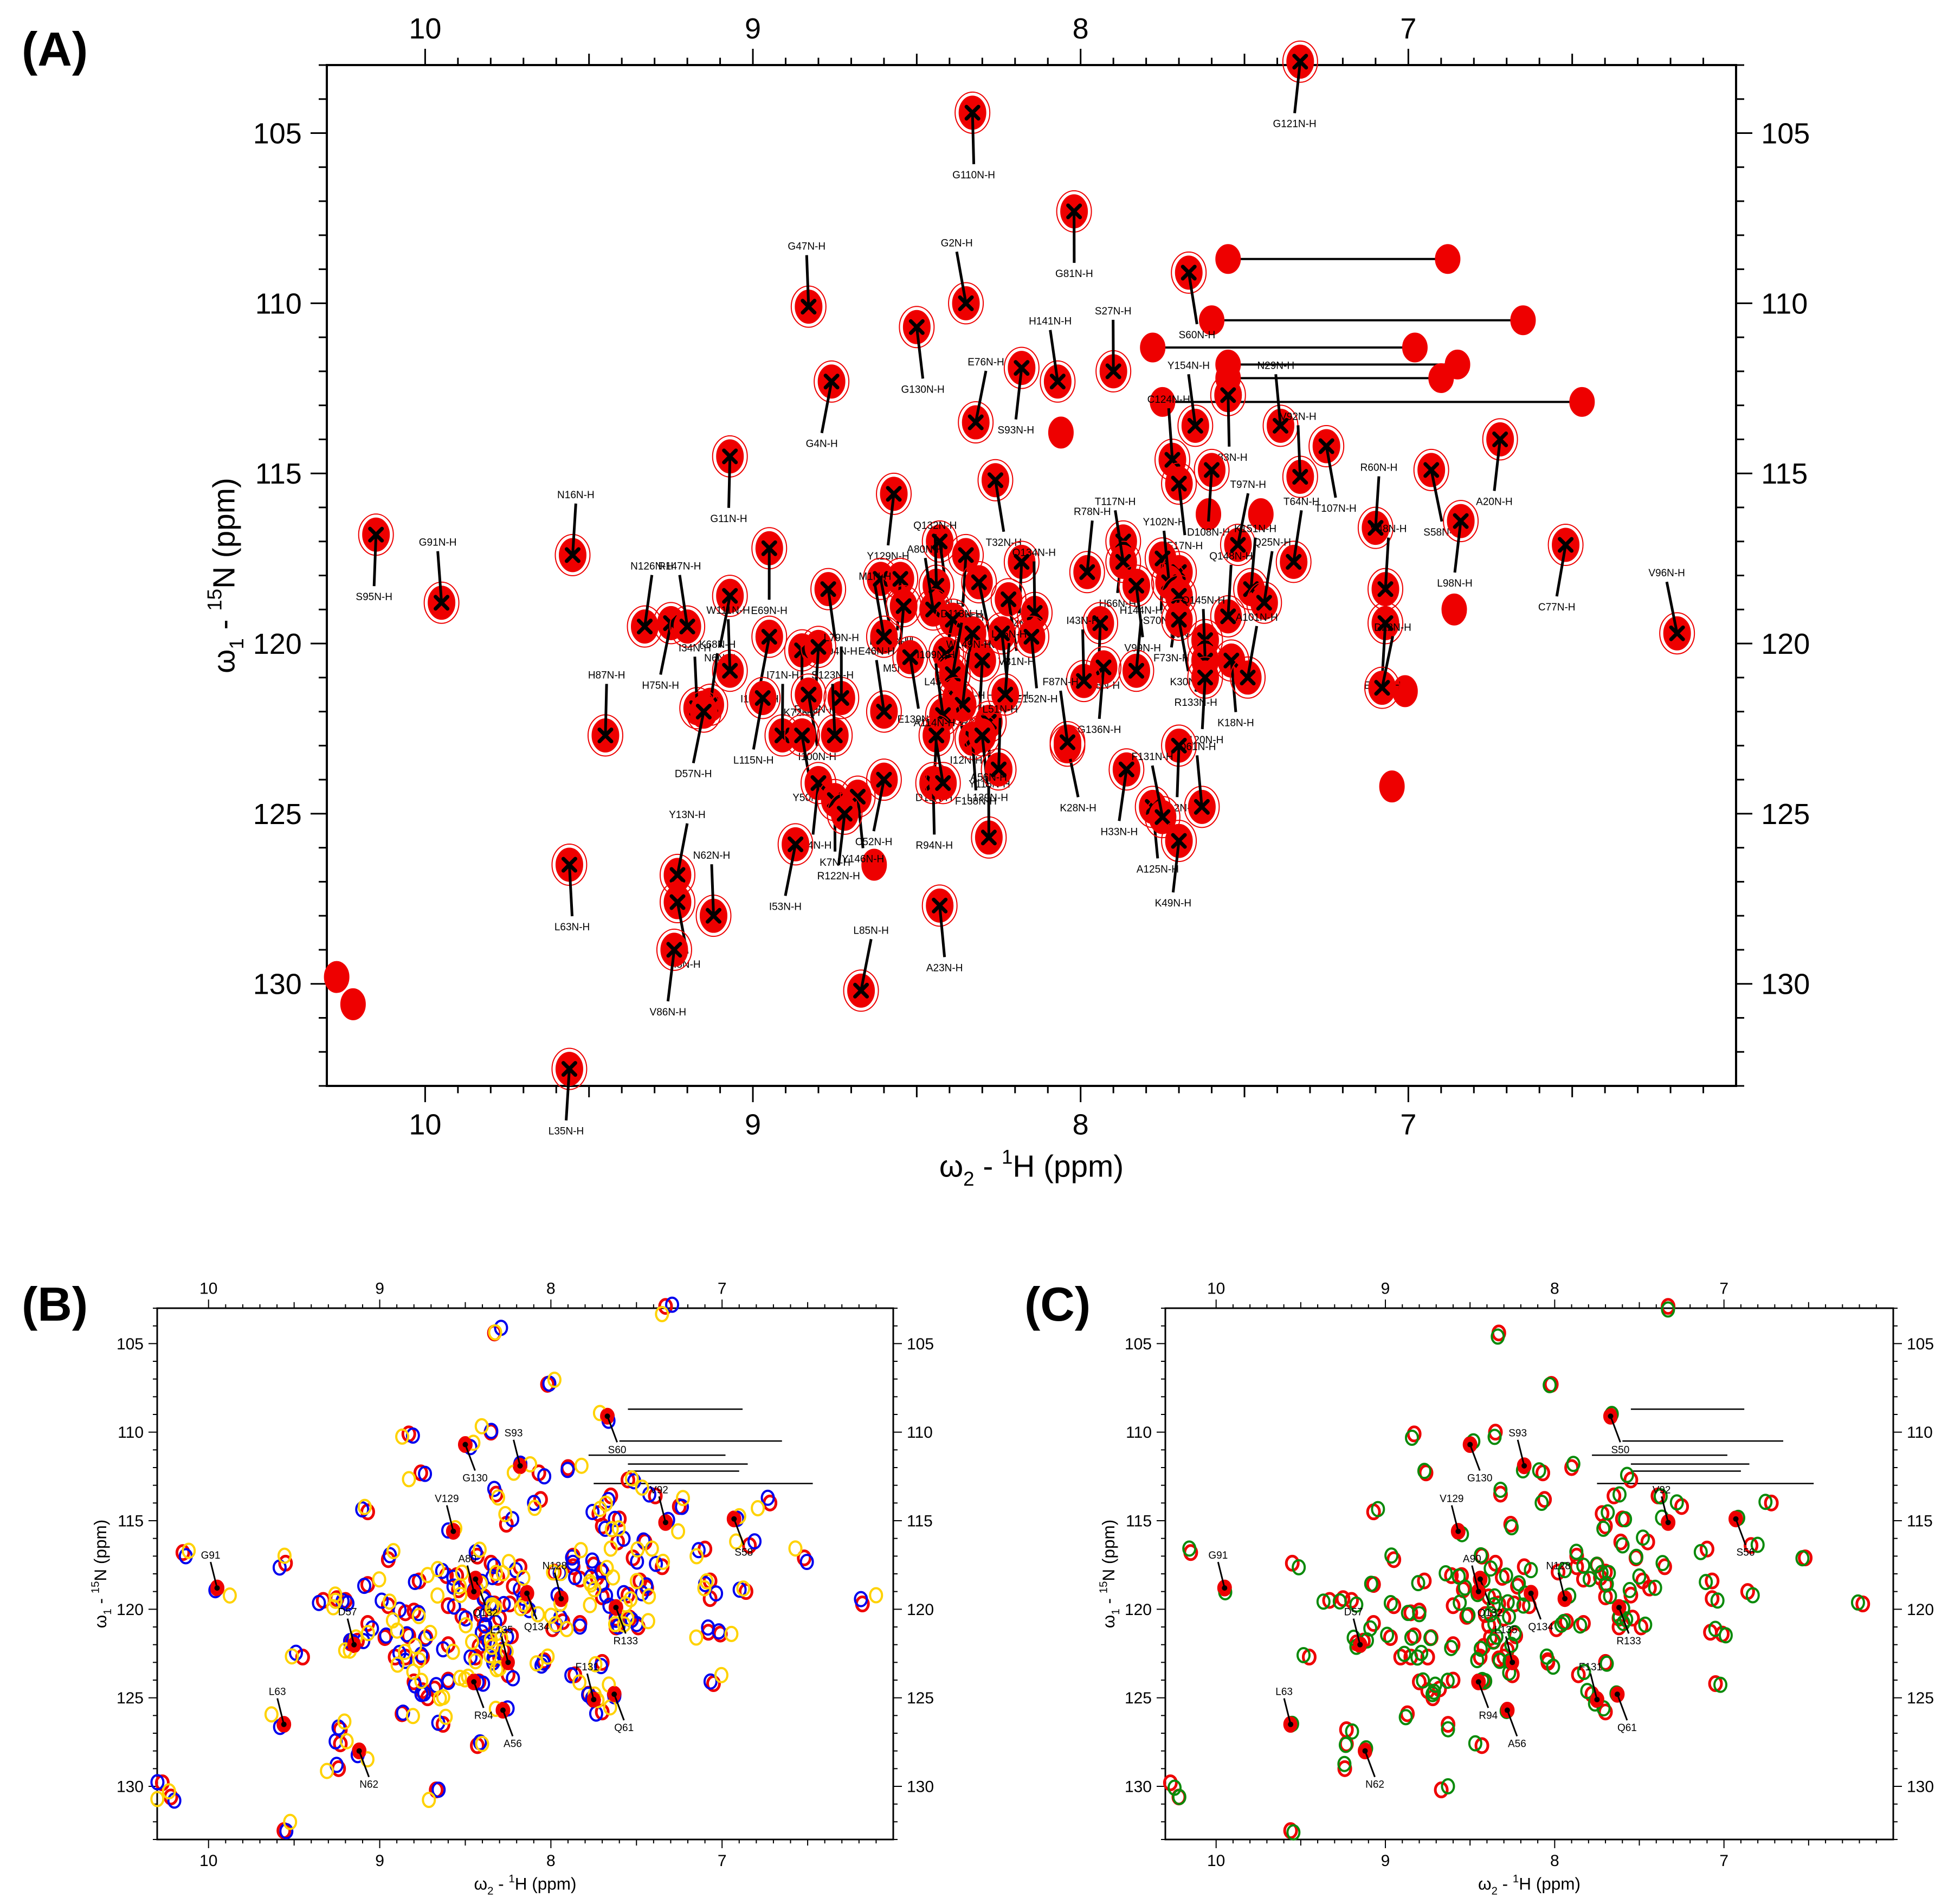  I want to click on peak-label: D108N-H, so click(1208, 532).